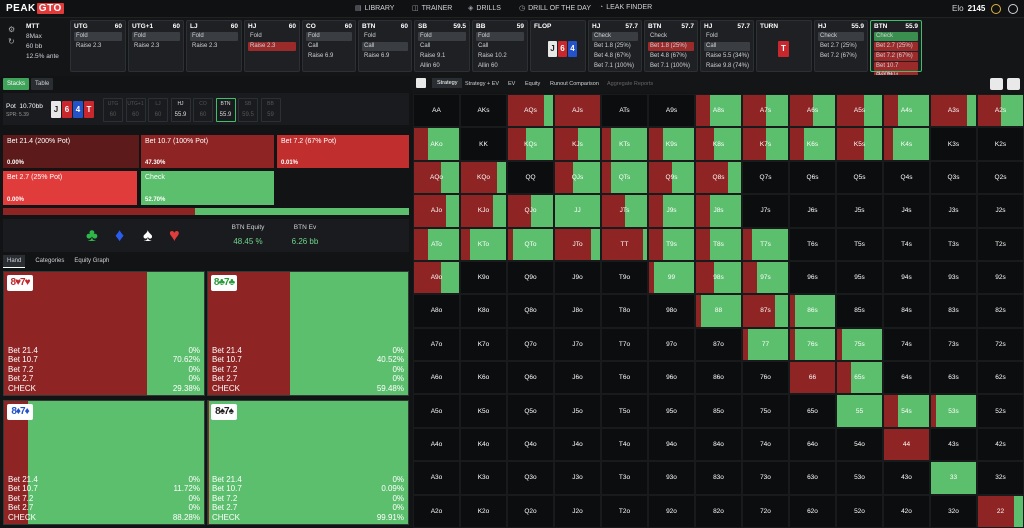 Image resolution: width=1024 pixels, height=528 pixels. What do you see at coordinates (953, 177) in the screenshot?
I see `matrix-cell-q3s: Q3s` at bounding box center [953, 177].